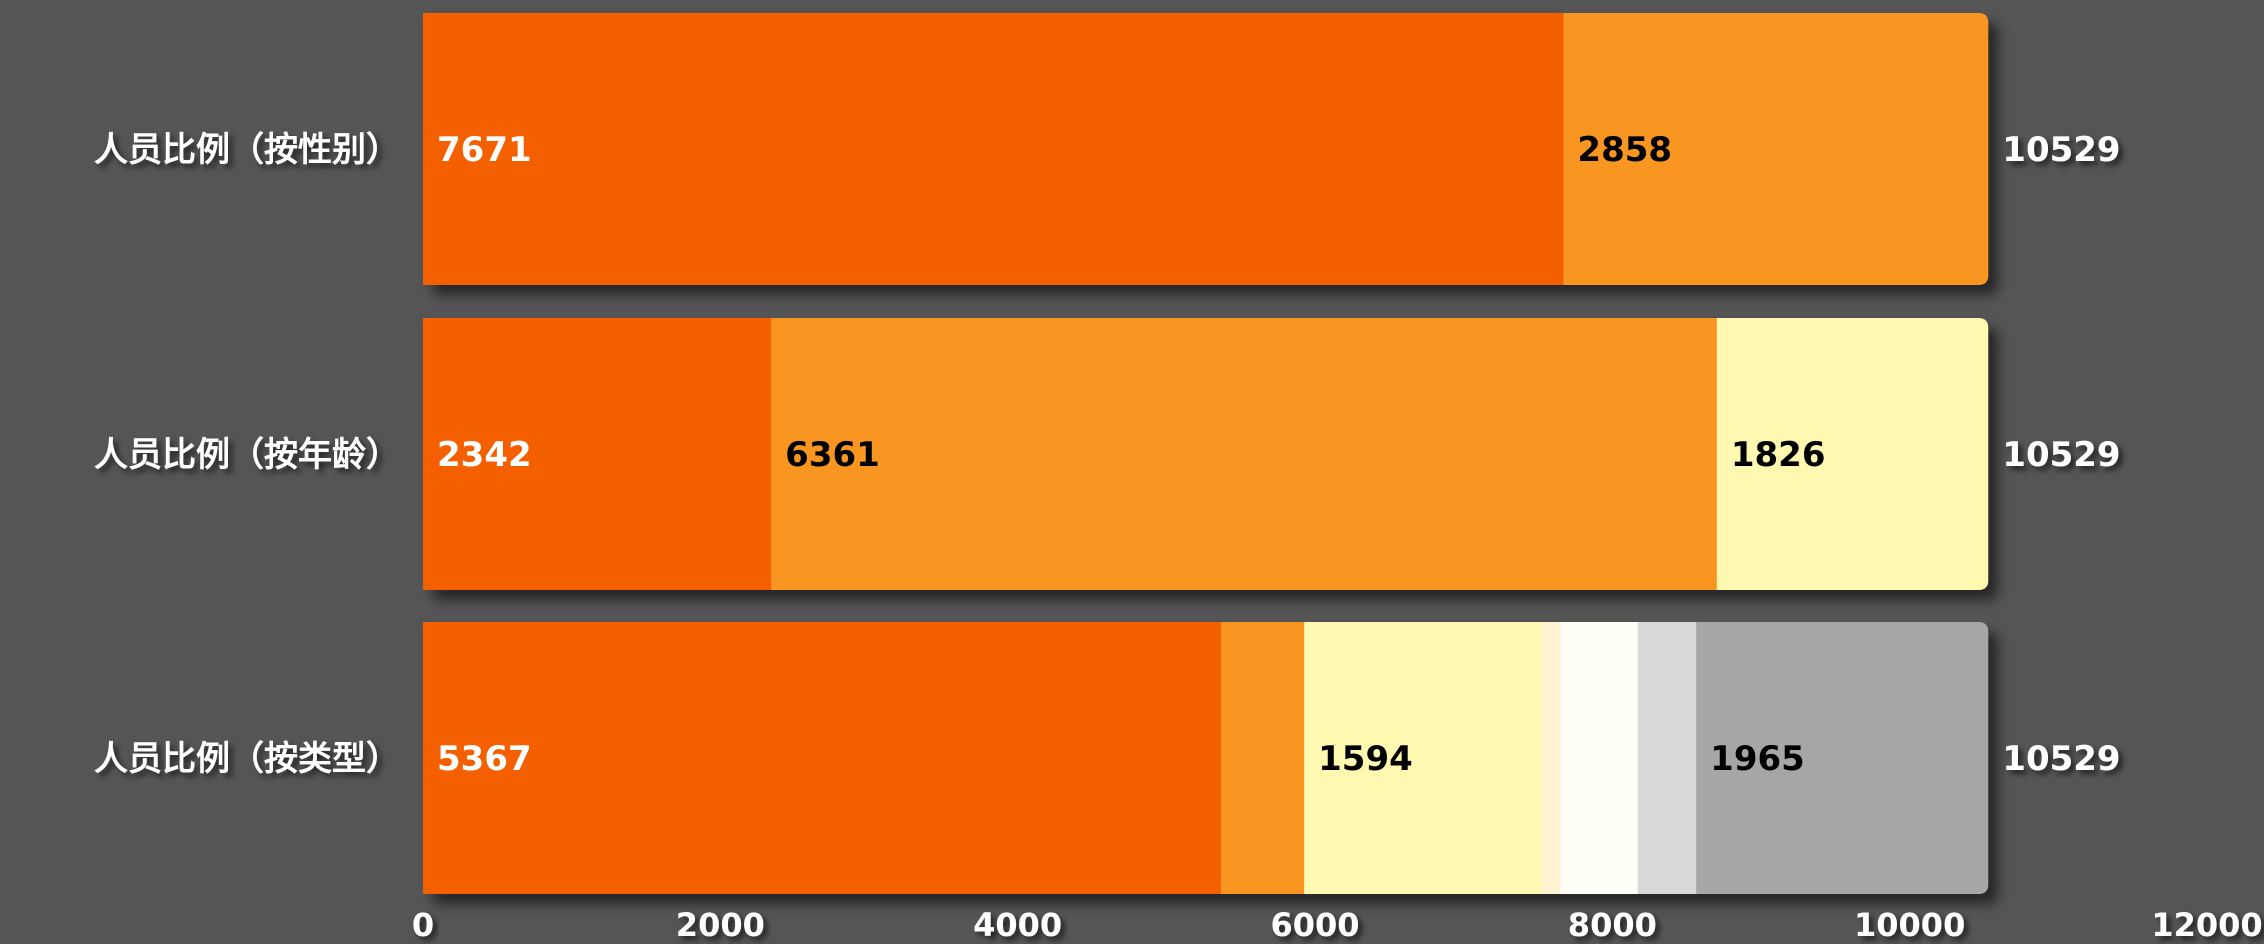  I want to click on segment-value-label: 1594, so click(1365, 759).